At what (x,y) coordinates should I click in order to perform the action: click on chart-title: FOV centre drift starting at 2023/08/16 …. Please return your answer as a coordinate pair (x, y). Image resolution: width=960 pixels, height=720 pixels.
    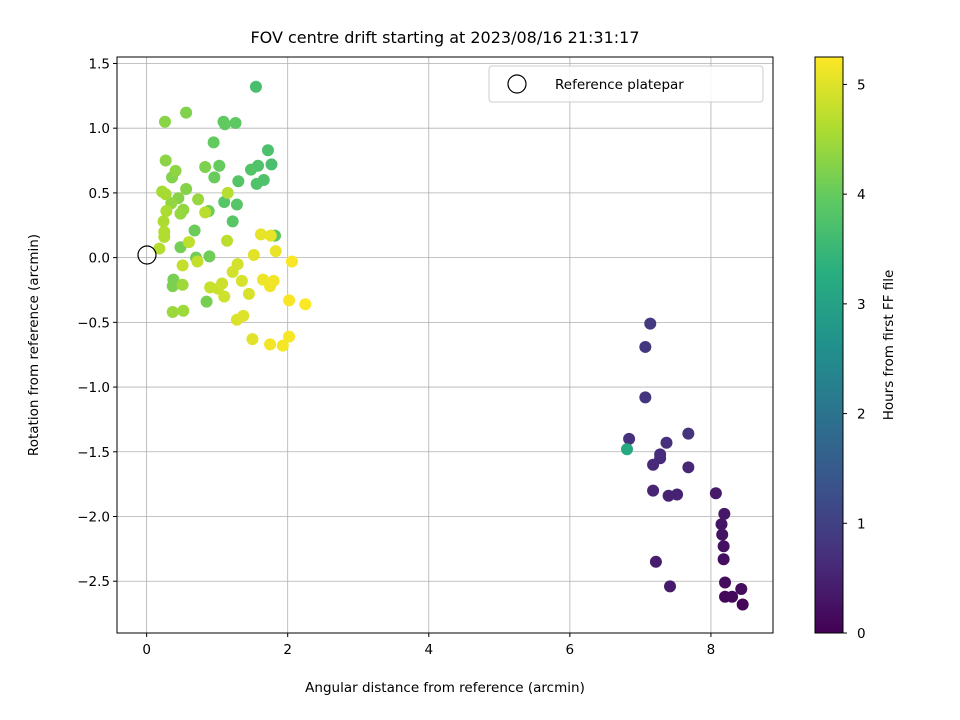
    Looking at the image, I should click on (444, 37).